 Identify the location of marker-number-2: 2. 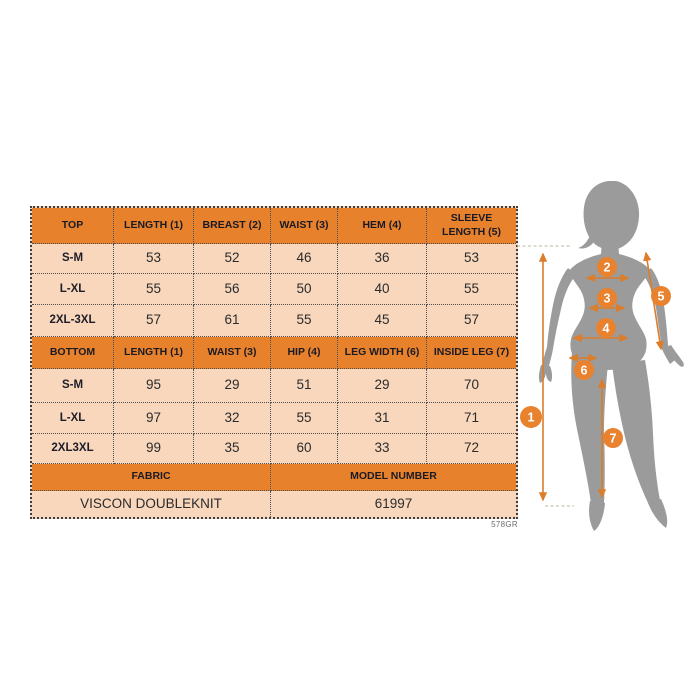
(607, 268).